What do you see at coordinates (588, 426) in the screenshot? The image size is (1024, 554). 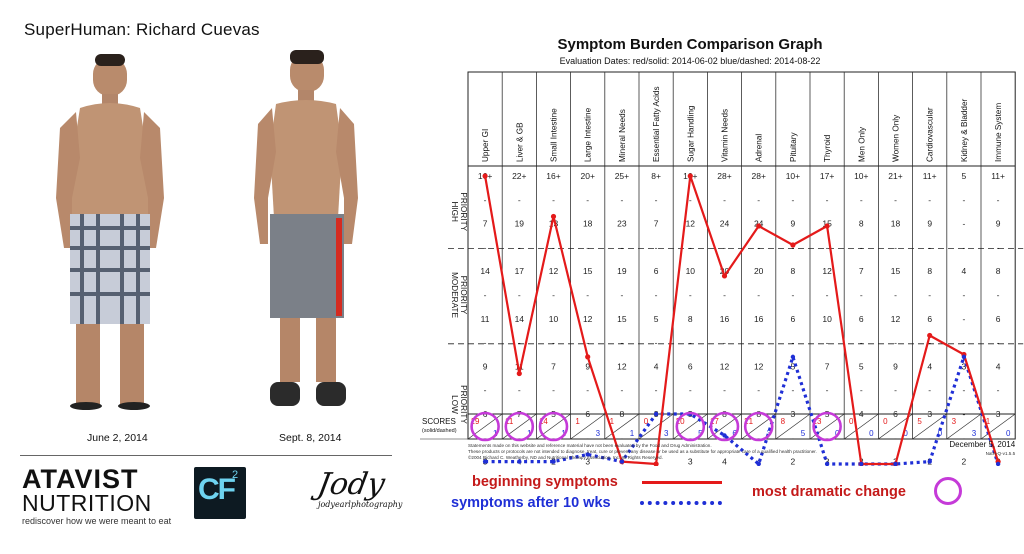 I see `score-diagonal` at bounding box center [588, 426].